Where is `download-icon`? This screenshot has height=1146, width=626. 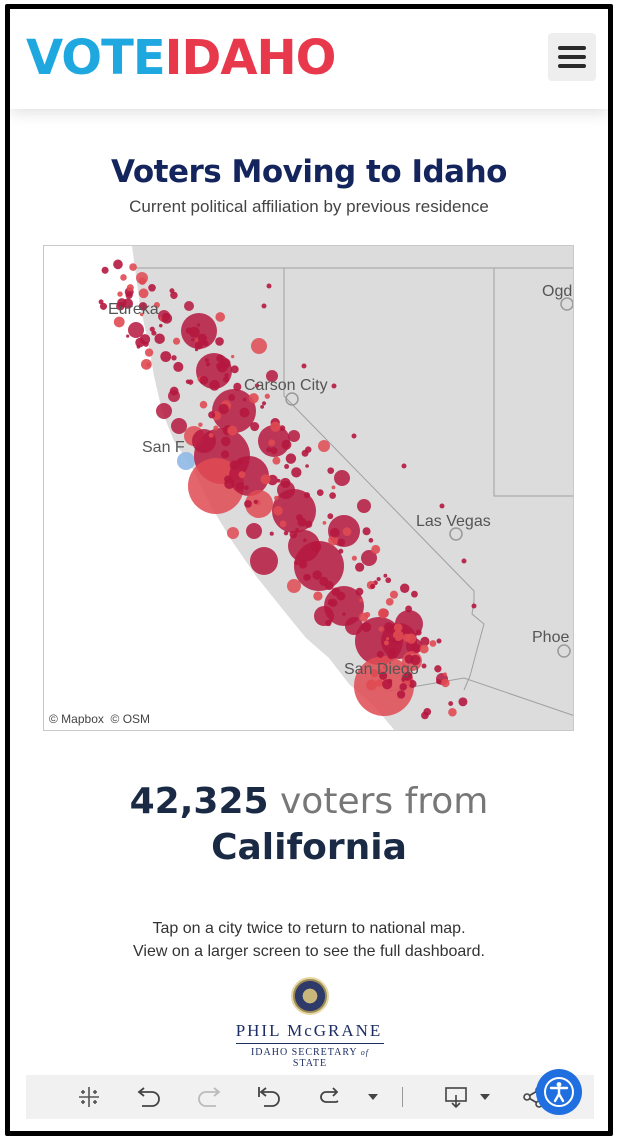 download-icon is located at coordinates (457, 1097).